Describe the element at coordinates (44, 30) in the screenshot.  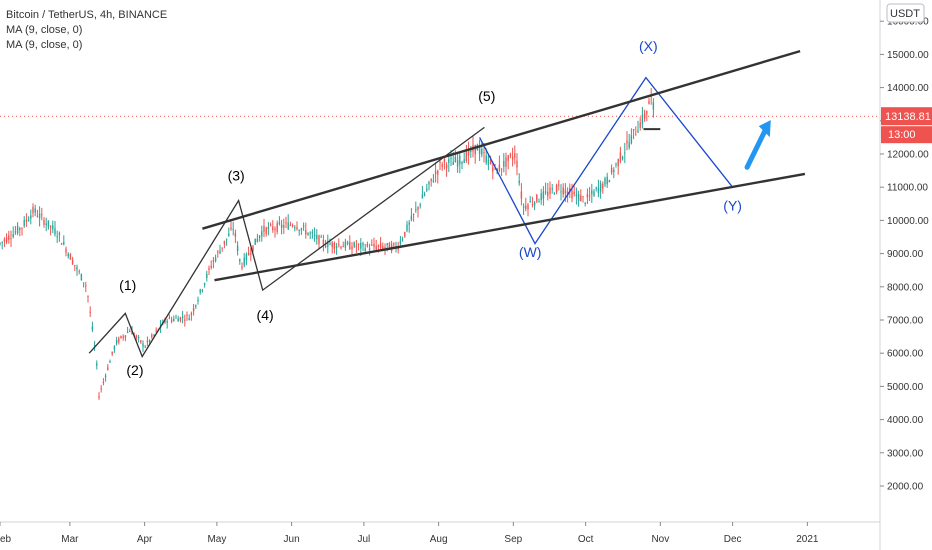
I see `indicator-ma-1: MA (9, close, 0)` at that location.